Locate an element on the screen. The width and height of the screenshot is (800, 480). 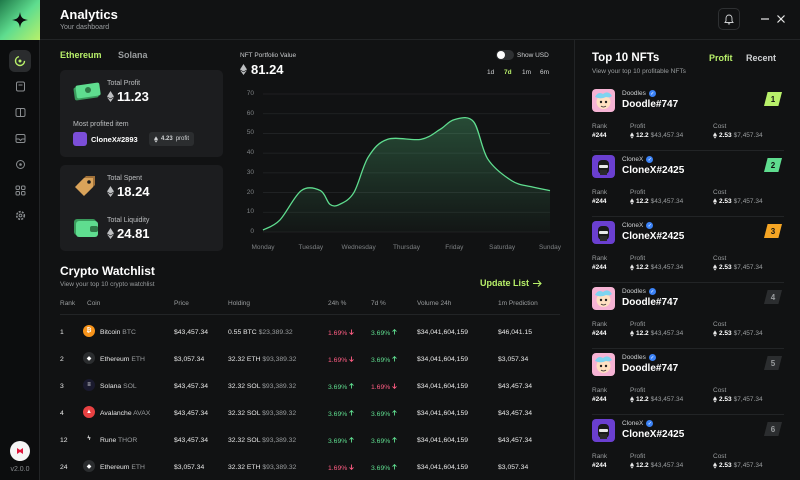
rank-cell: 24 is located at coordinates (64, 467).